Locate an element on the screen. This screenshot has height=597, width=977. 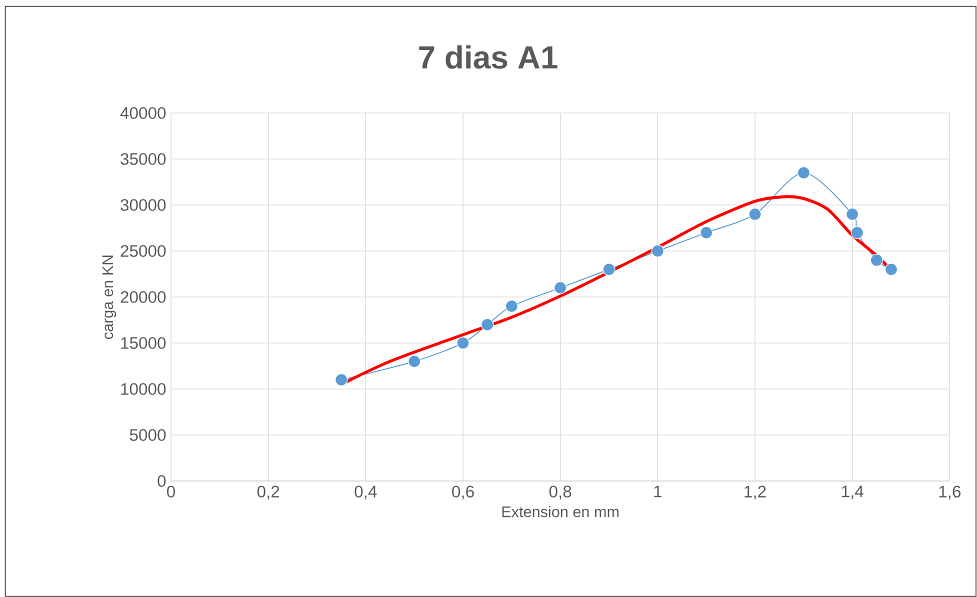
x-tick-label: 1,4 is located at coordinates (853, 493).